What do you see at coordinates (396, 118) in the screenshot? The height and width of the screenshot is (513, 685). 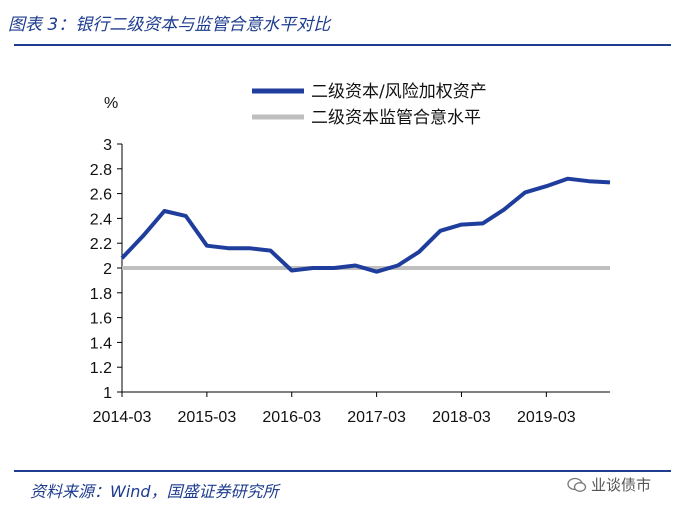 I see `legend-label: 二级资本监管合意水平` at bounding box center [396, 118].